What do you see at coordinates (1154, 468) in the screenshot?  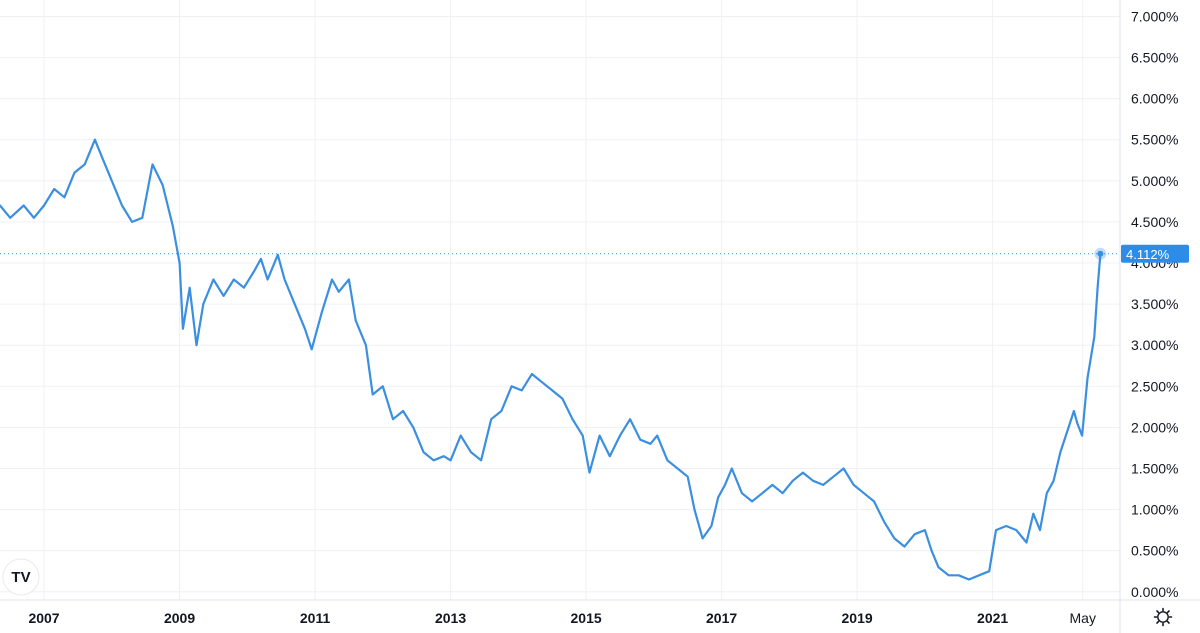 I see `y-tick-label: 1.500%` at bounding box center [1154, 468].